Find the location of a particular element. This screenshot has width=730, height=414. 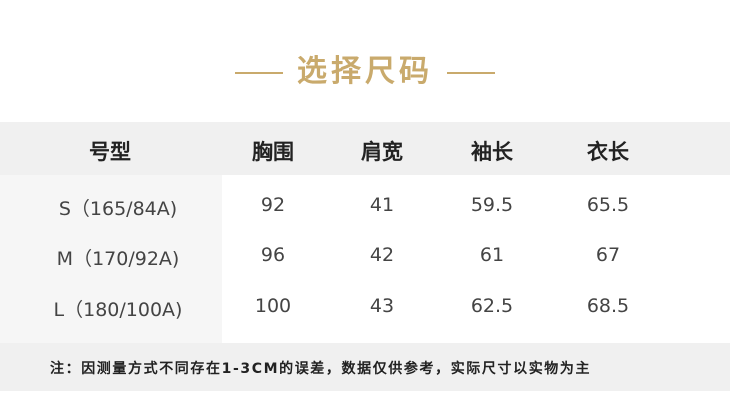

table-cell: 92 is located at coordinates (273, 205).